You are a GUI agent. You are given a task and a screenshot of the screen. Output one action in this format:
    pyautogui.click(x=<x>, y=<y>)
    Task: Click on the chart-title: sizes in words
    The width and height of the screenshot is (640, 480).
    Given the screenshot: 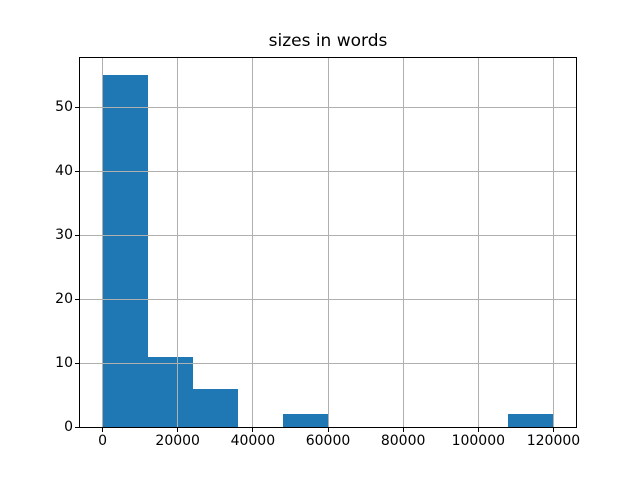 What is the action you would take?
    pyautogui.click(x=328, y=41)
    